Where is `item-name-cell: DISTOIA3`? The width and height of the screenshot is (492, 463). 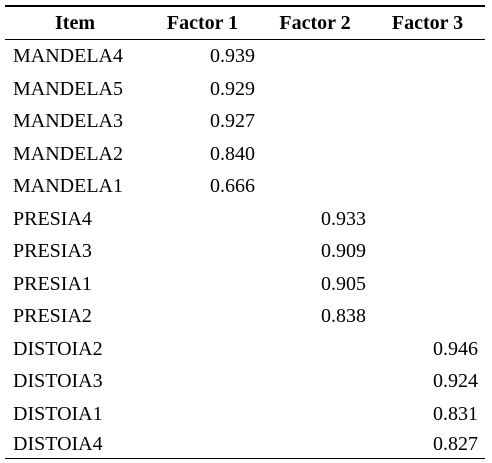
item-name-cell: DISTOIA3 is located at coordinates (58, 381).